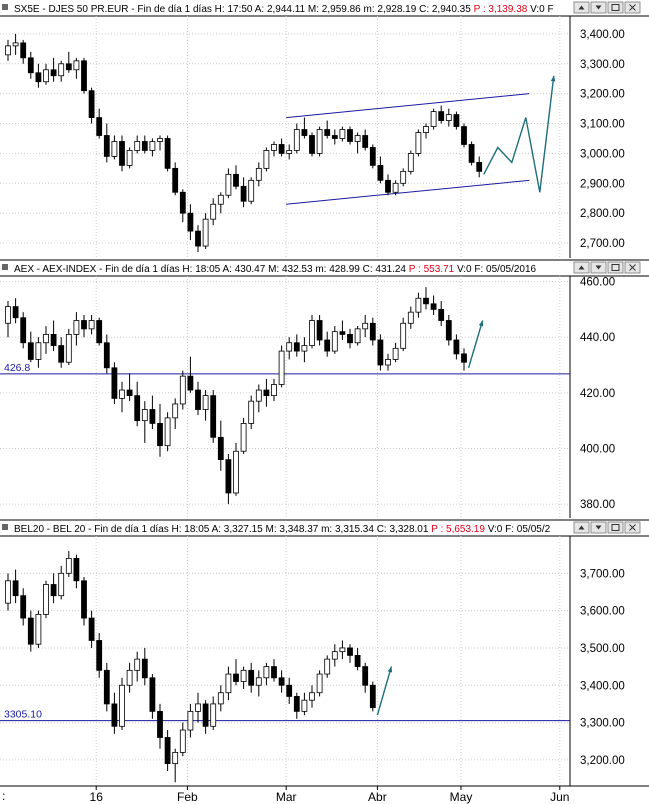  What do you see at coordinates (602, 95) in the screenshot?
I see `y-tick-label: 3,200.00` at bounding box center [602, 95].